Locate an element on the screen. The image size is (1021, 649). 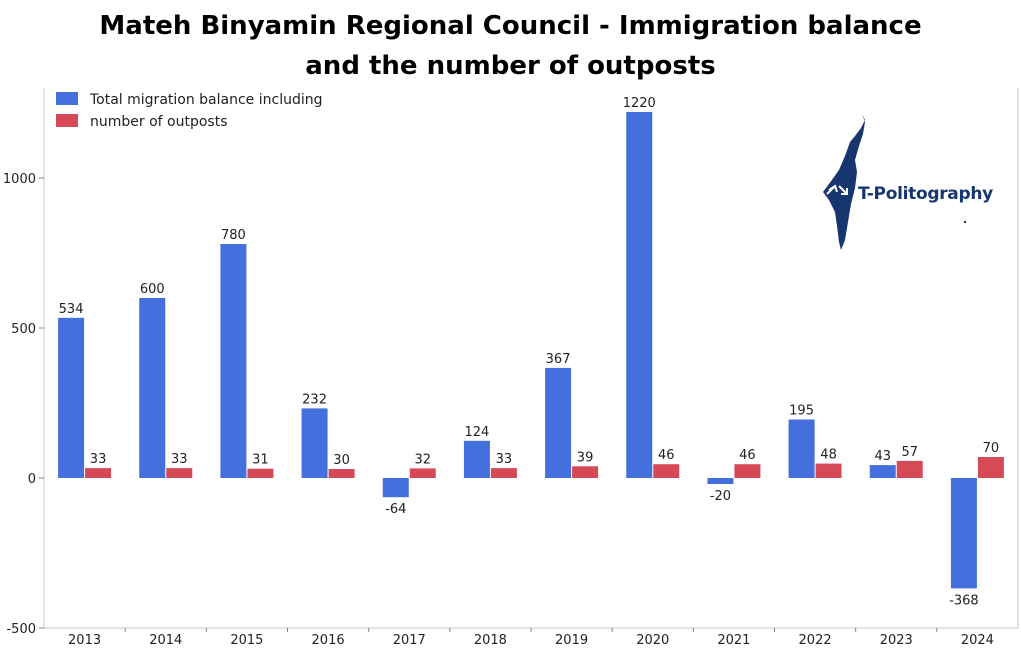
y-tick-label: 0 is located at coordinates (32, 479).